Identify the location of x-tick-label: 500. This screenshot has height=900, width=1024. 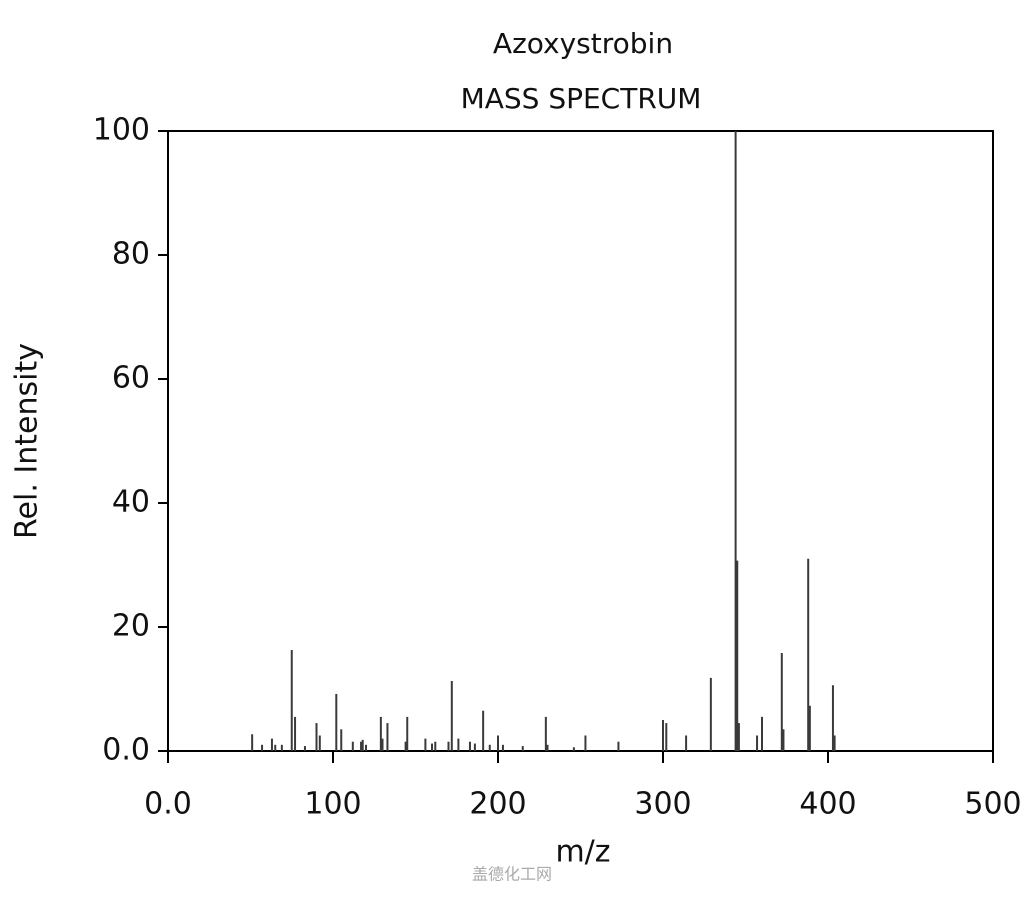
(992, 804).